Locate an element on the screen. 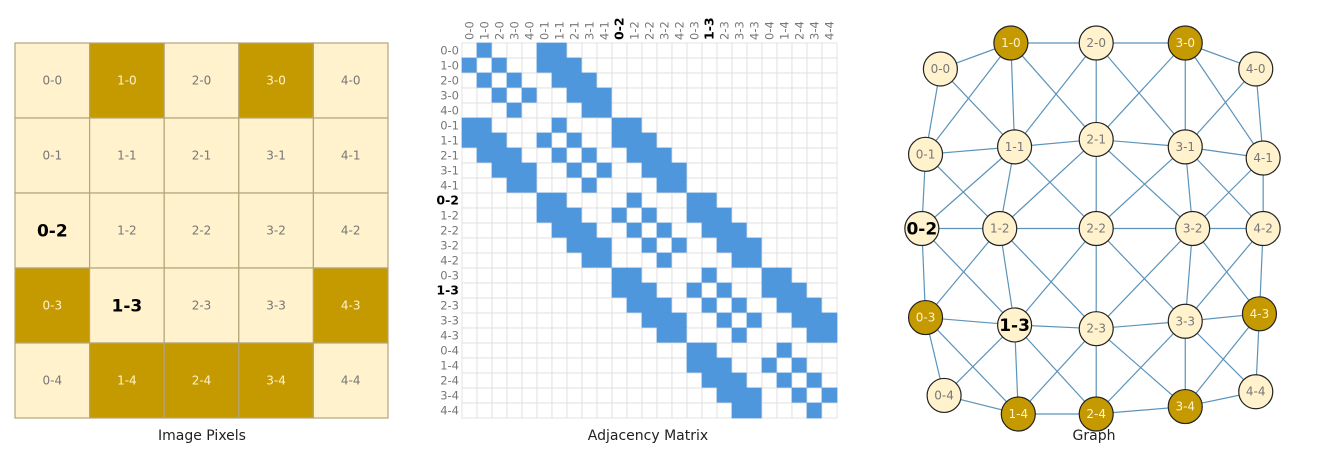  node-label-4-1: 4-1 is located at coordinates (1263, 158).